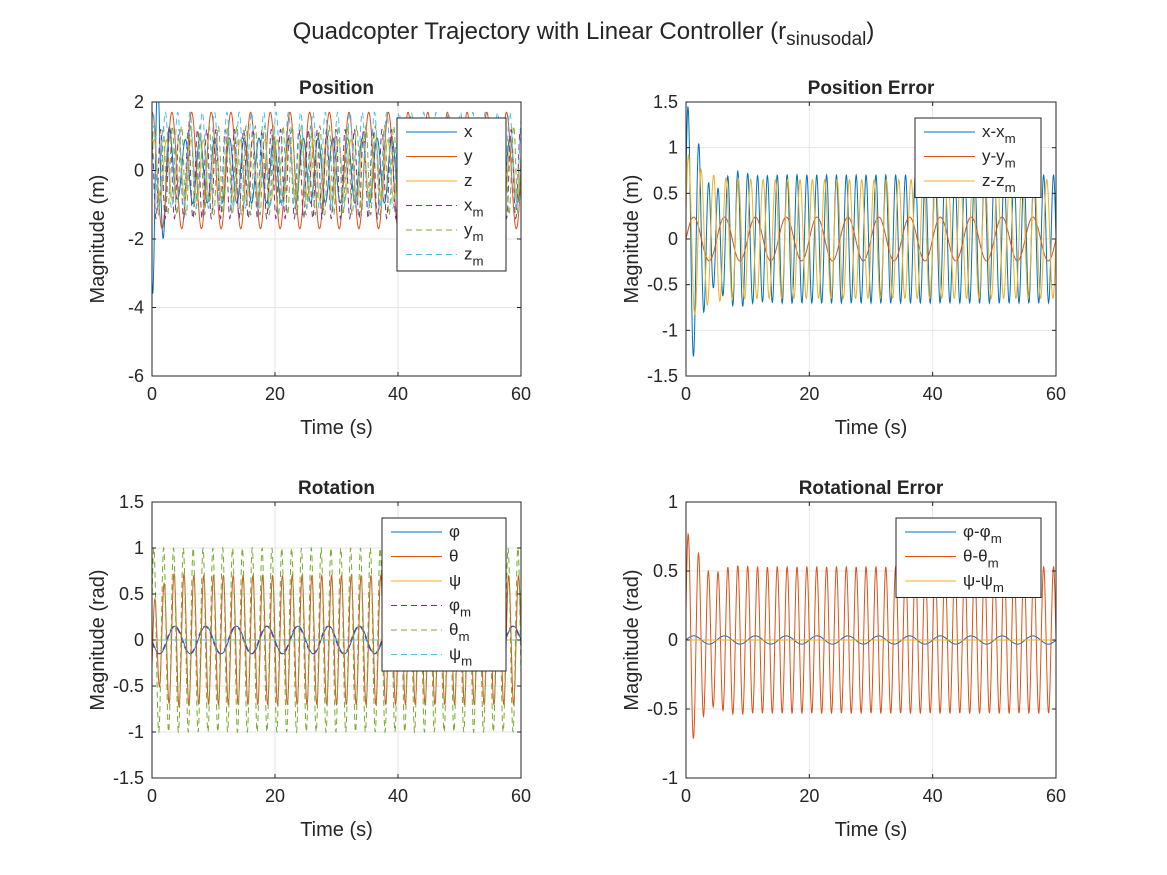  What do you see at coordinates (460, 608) in the screenshot?
I see `legend-entry: φm` at bounding box center [460, 608].